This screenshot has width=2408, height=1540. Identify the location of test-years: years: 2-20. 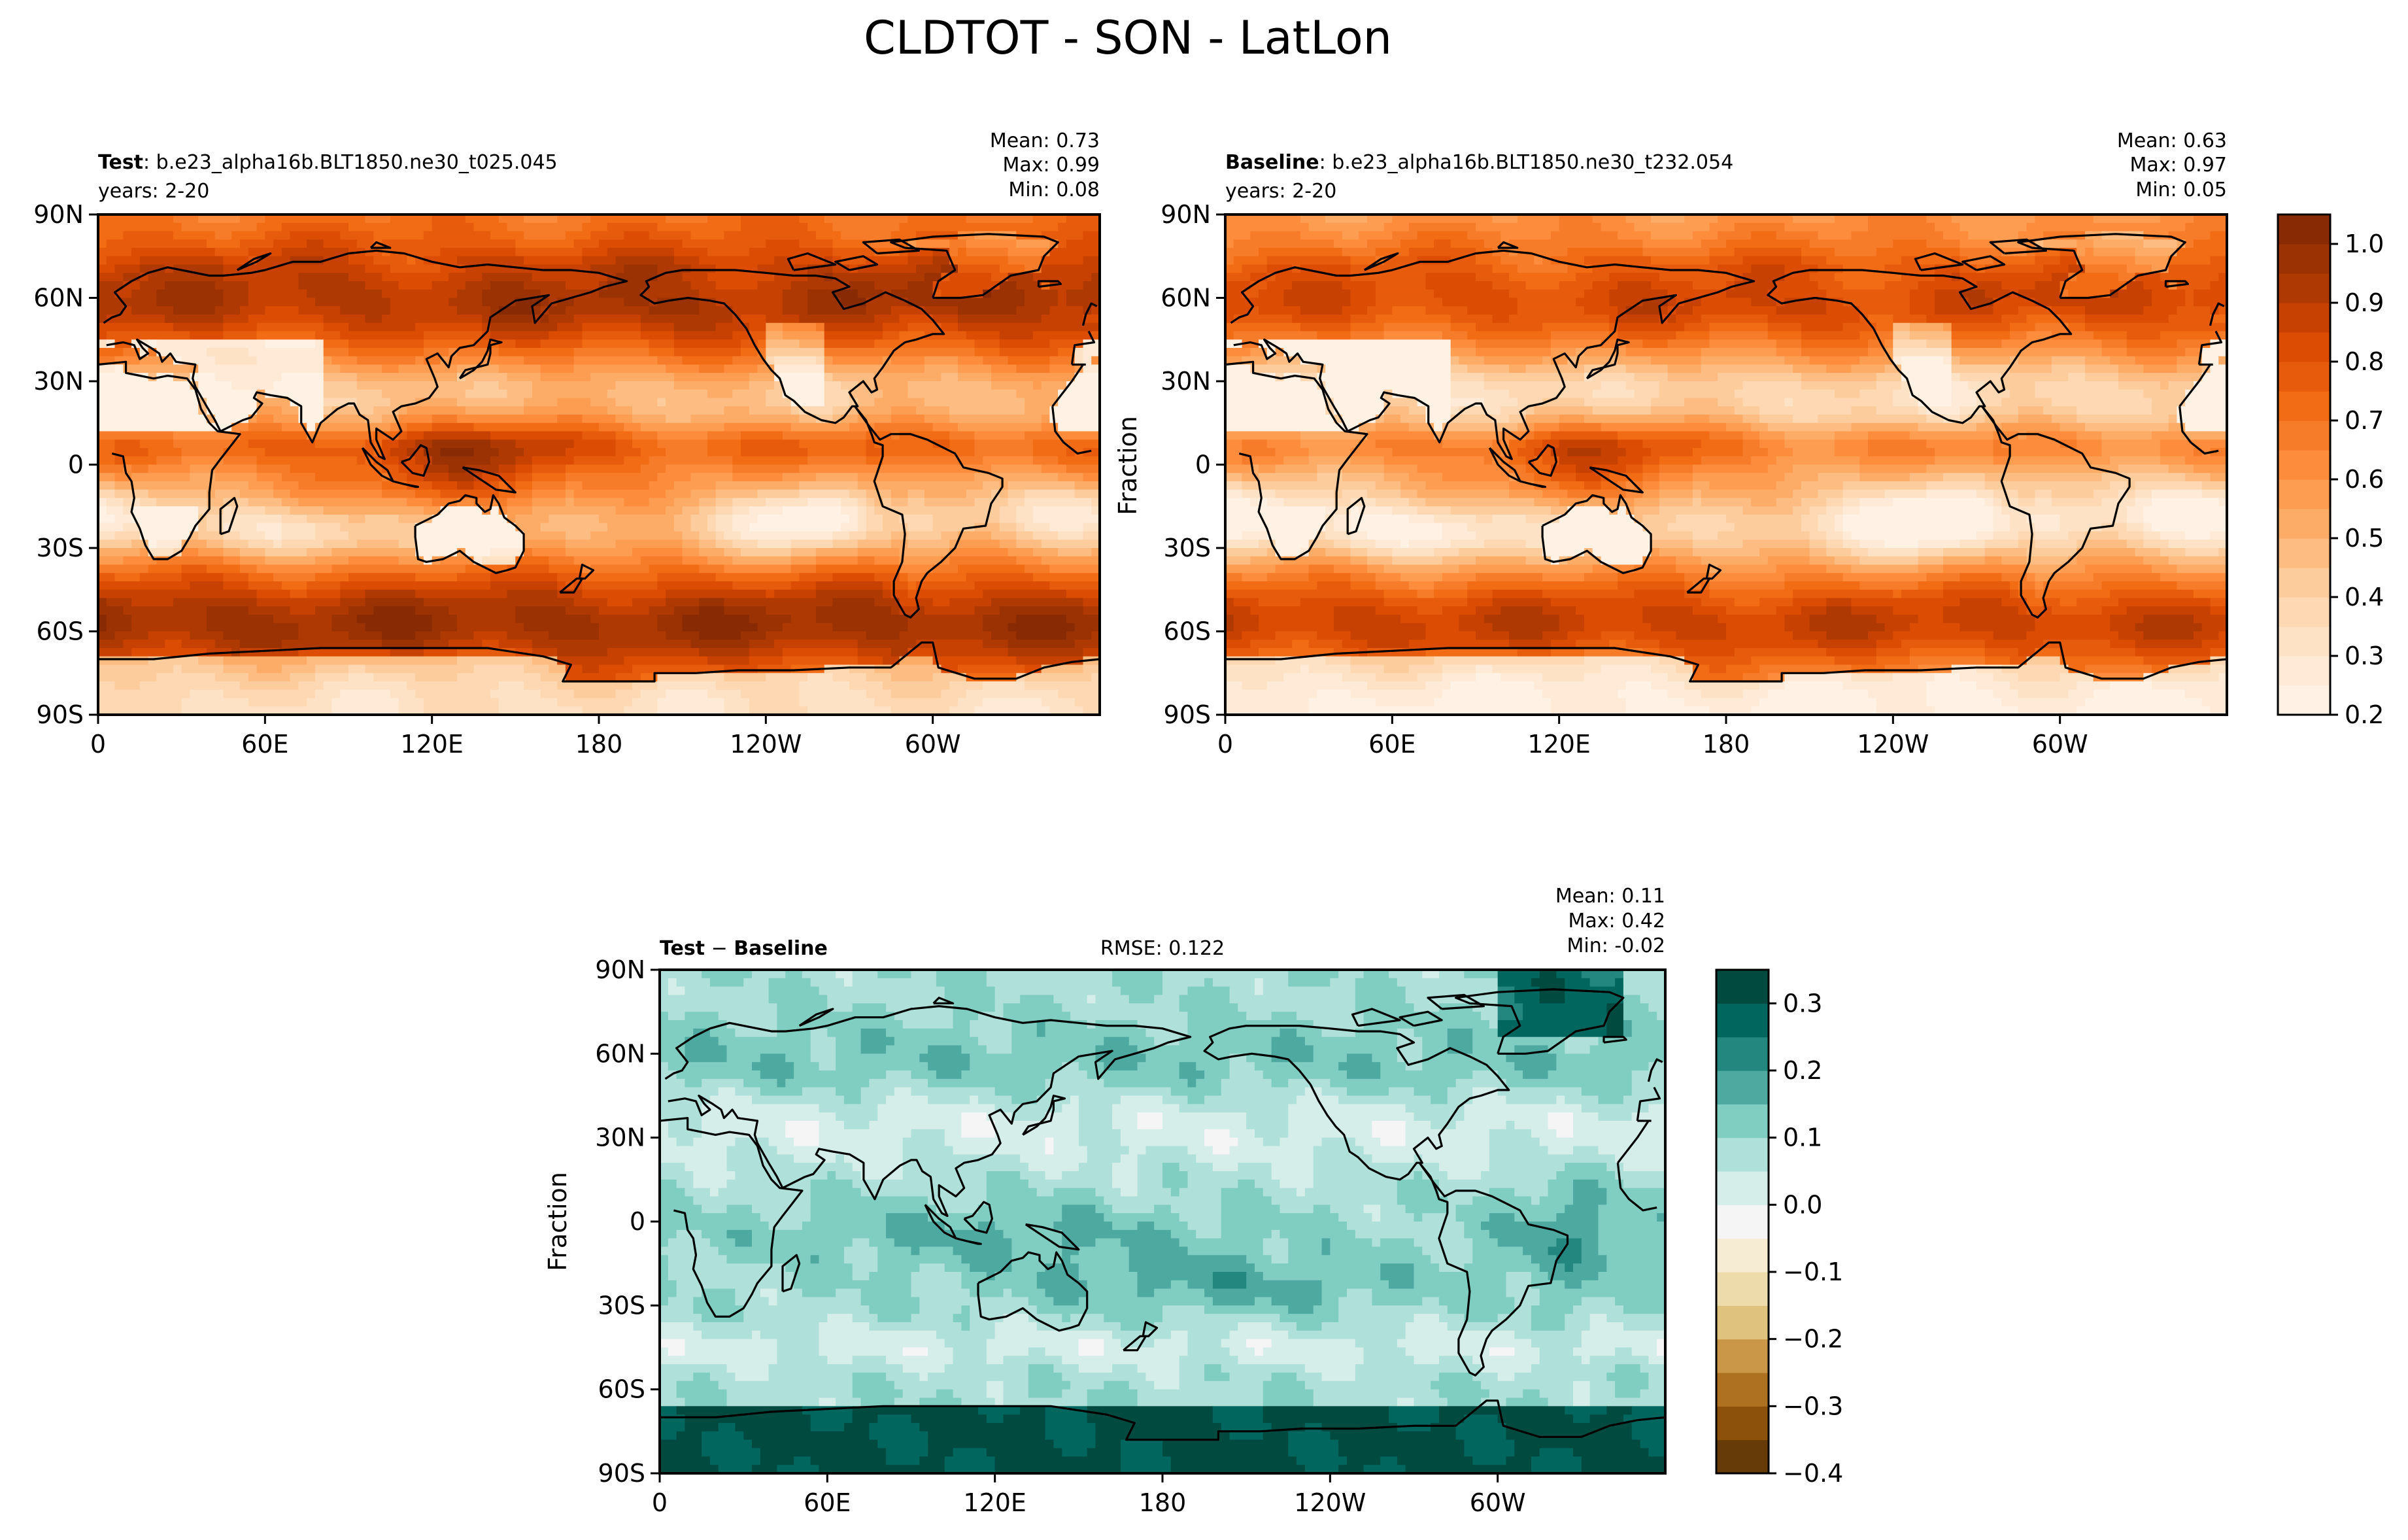
(153, 191).